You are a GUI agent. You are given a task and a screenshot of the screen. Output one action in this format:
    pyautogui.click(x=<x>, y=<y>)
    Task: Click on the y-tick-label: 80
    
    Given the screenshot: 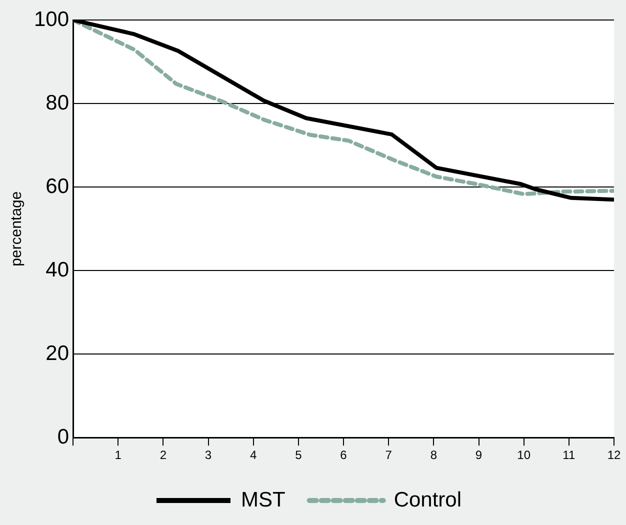 What is the action you would take?
    pyautogui.click(x=58, y=102)
    